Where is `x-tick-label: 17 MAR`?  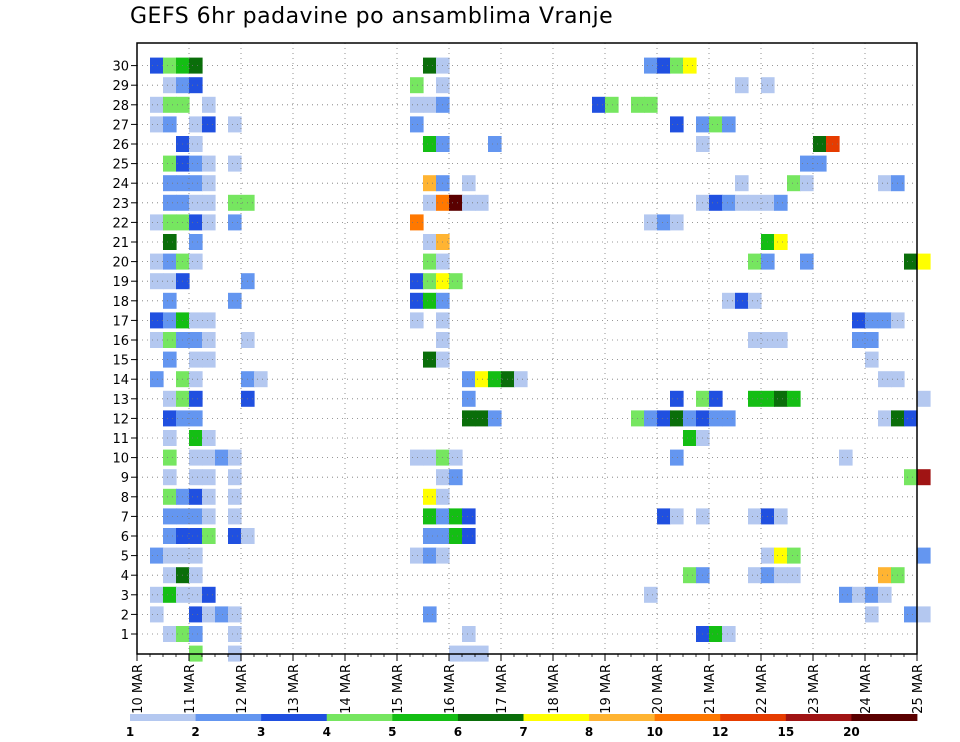
x-tick-label: 17 MAR is located at coordinates (502, 689).